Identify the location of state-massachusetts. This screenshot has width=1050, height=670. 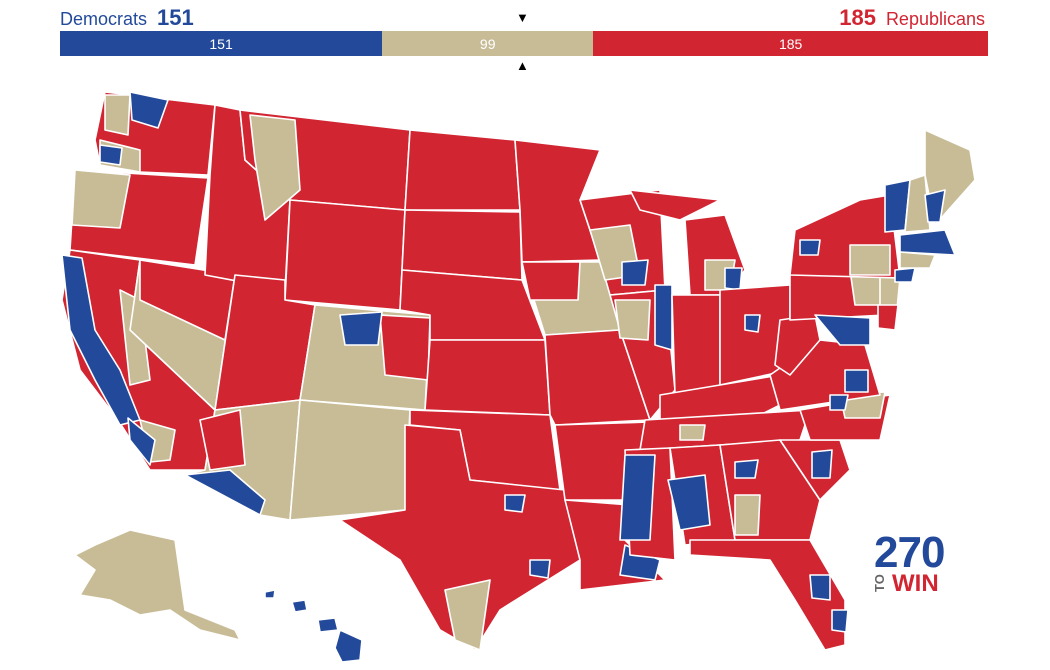
(927, 242).